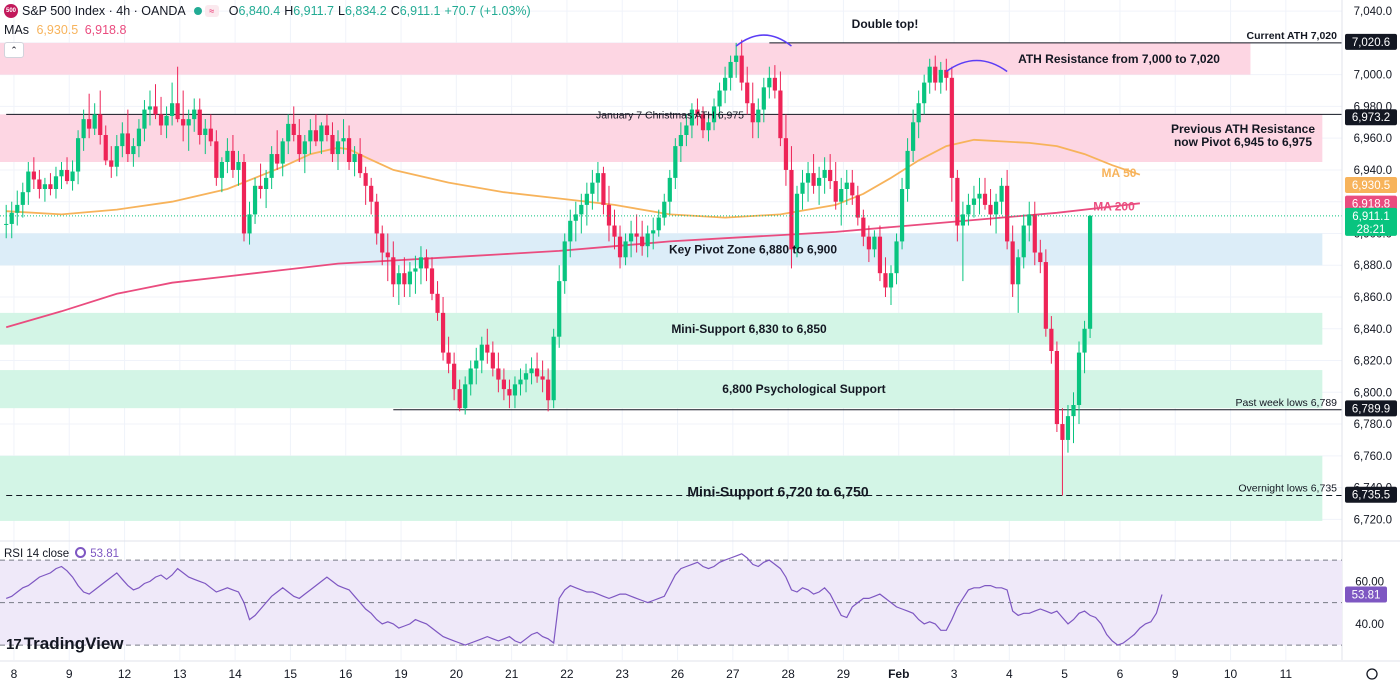 The image size is (1400, 691). I want to click on close-value: 6,911.1, so click(420, 11).